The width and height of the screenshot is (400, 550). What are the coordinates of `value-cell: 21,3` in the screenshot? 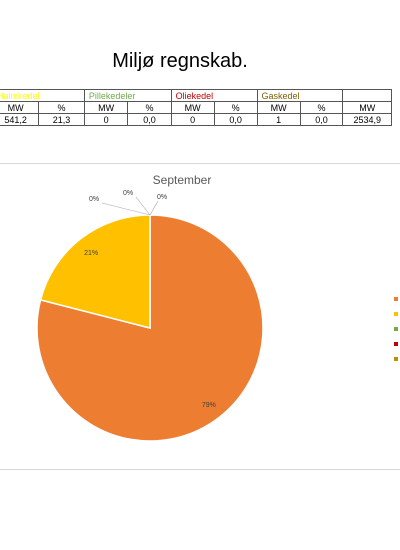 It's located at (61, 119).